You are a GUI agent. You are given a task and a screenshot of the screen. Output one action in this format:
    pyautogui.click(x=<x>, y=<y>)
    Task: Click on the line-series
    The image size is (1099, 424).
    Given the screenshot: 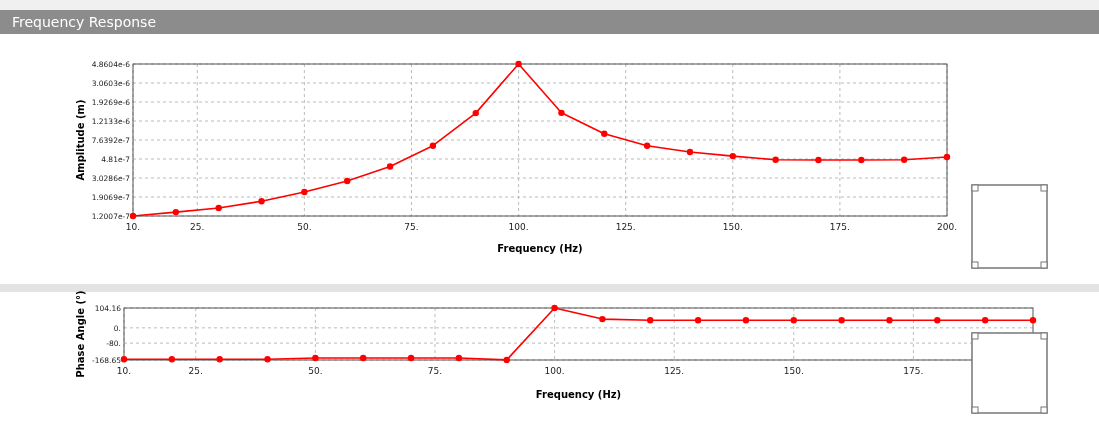 What is the action you would take?
    pyautogui.click(x=578, y=334)
    